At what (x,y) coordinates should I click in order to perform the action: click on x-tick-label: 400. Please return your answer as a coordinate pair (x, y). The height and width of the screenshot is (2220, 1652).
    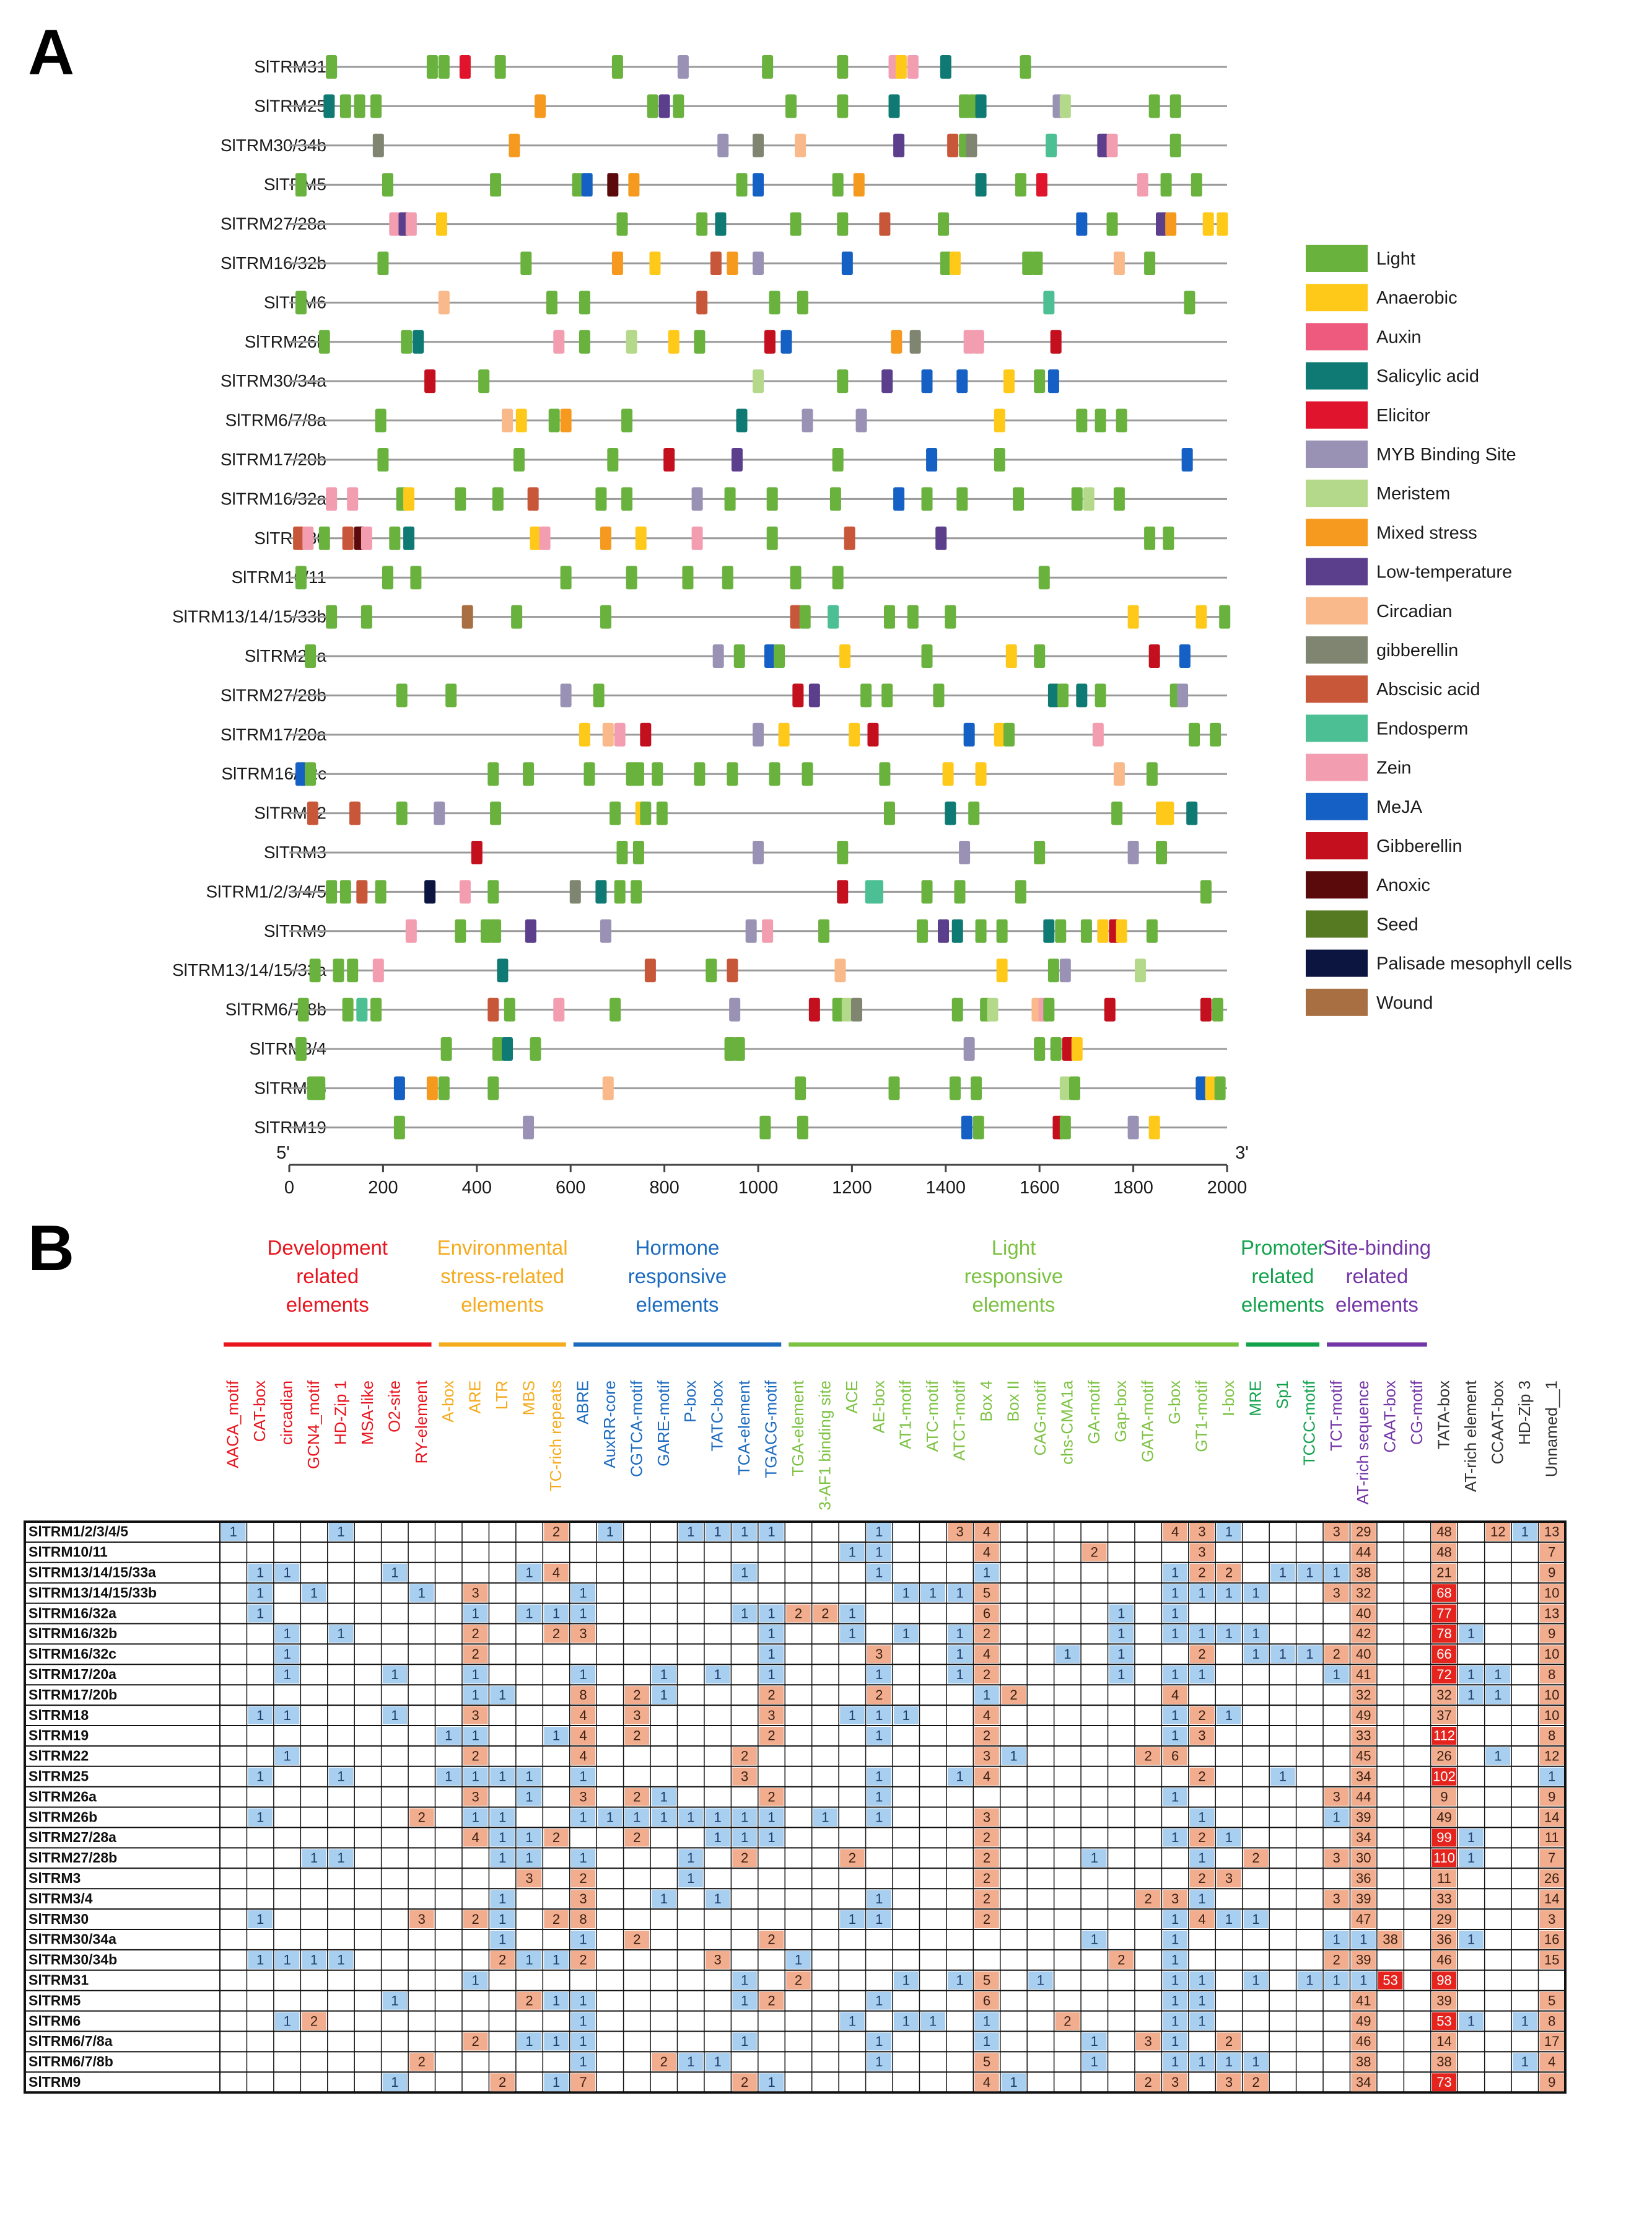
    Looking at the image, I should click on (477, 1188).